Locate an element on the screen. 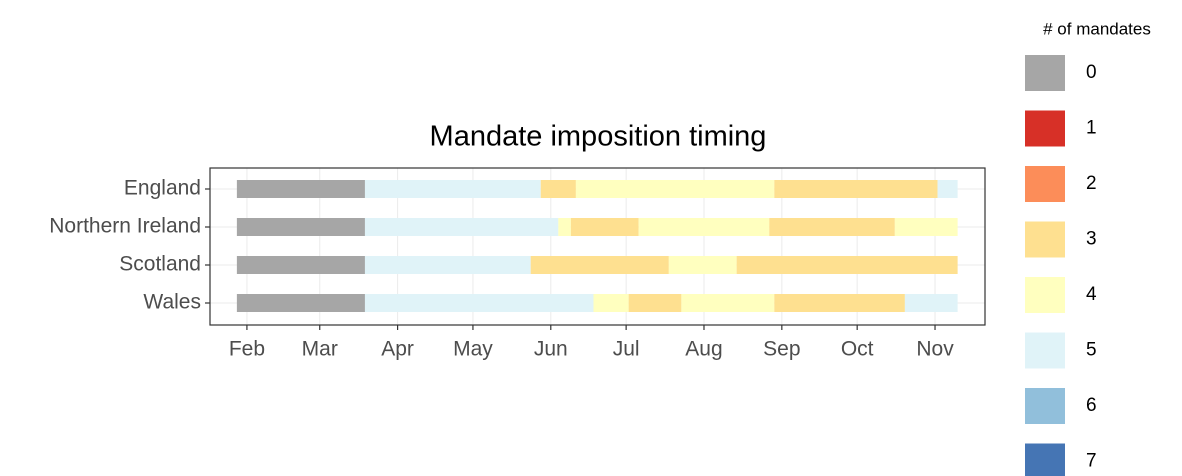  x-tick-label: Oct is located at coordinates (857, 349).